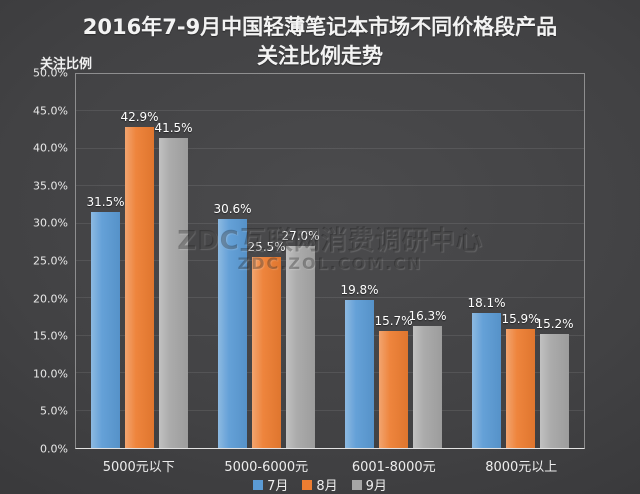 Image resolution: width=640 pixels, height=494 pixels. Describe the element at coordinates (232, 325) in the screenshot. I see `bar-7月: 30.6%` at that location.